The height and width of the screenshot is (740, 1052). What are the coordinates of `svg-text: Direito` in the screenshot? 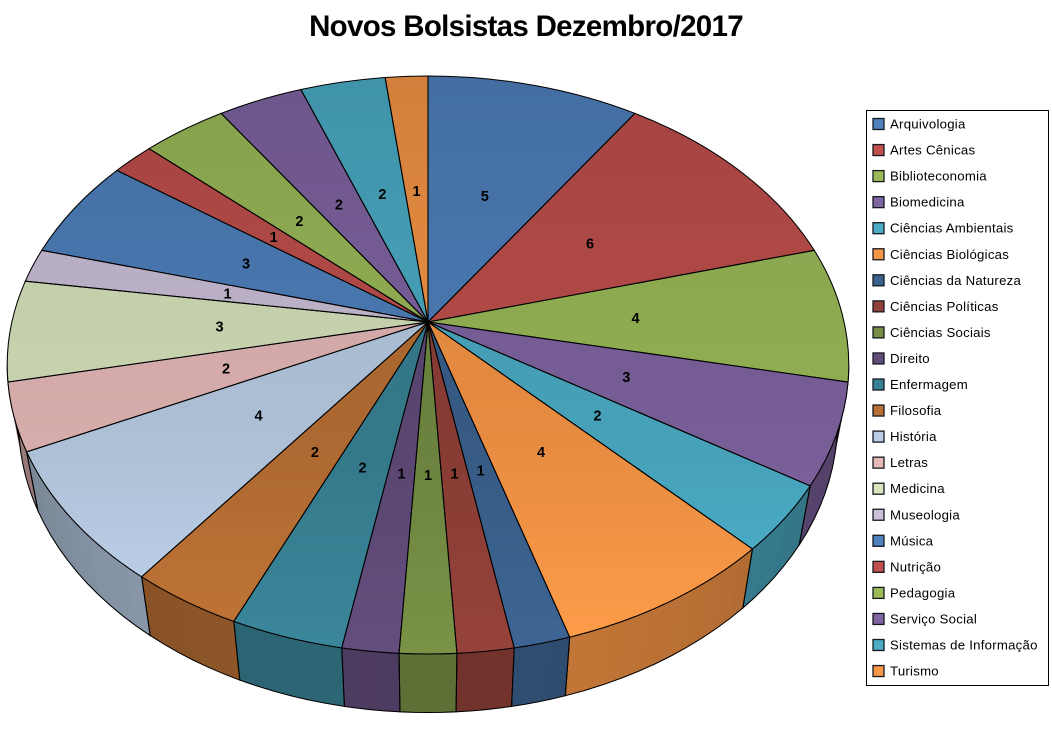 It's located at (910, 358).